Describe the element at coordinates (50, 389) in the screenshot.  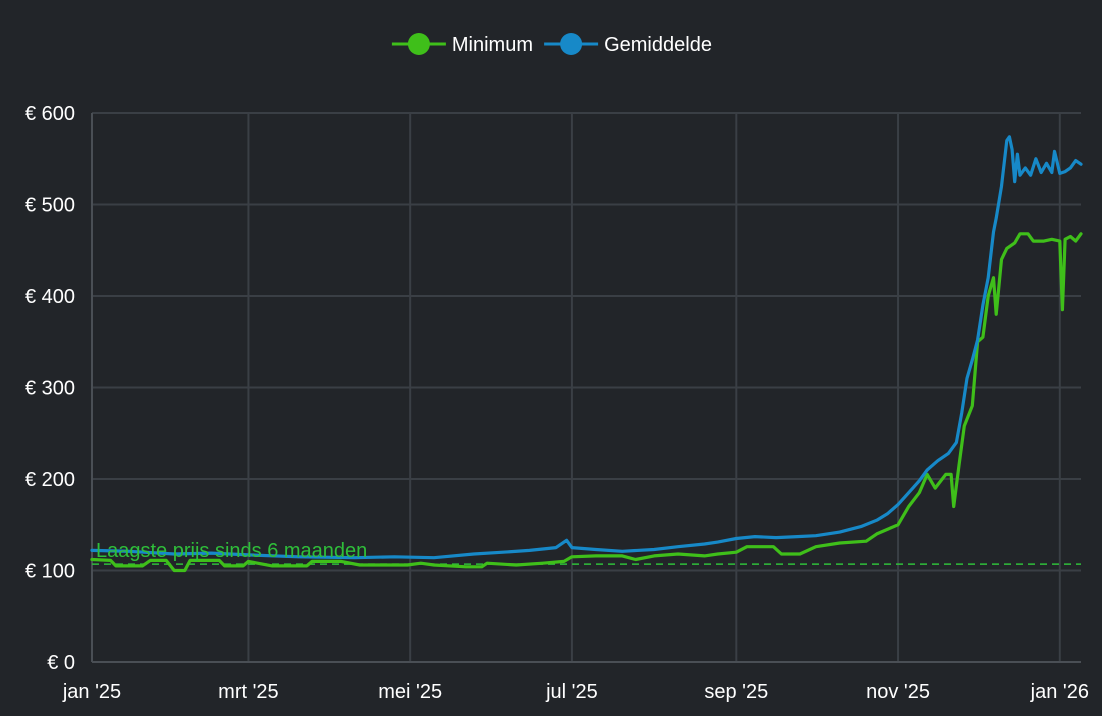
I see `y-tick-label: € 300` at that location.